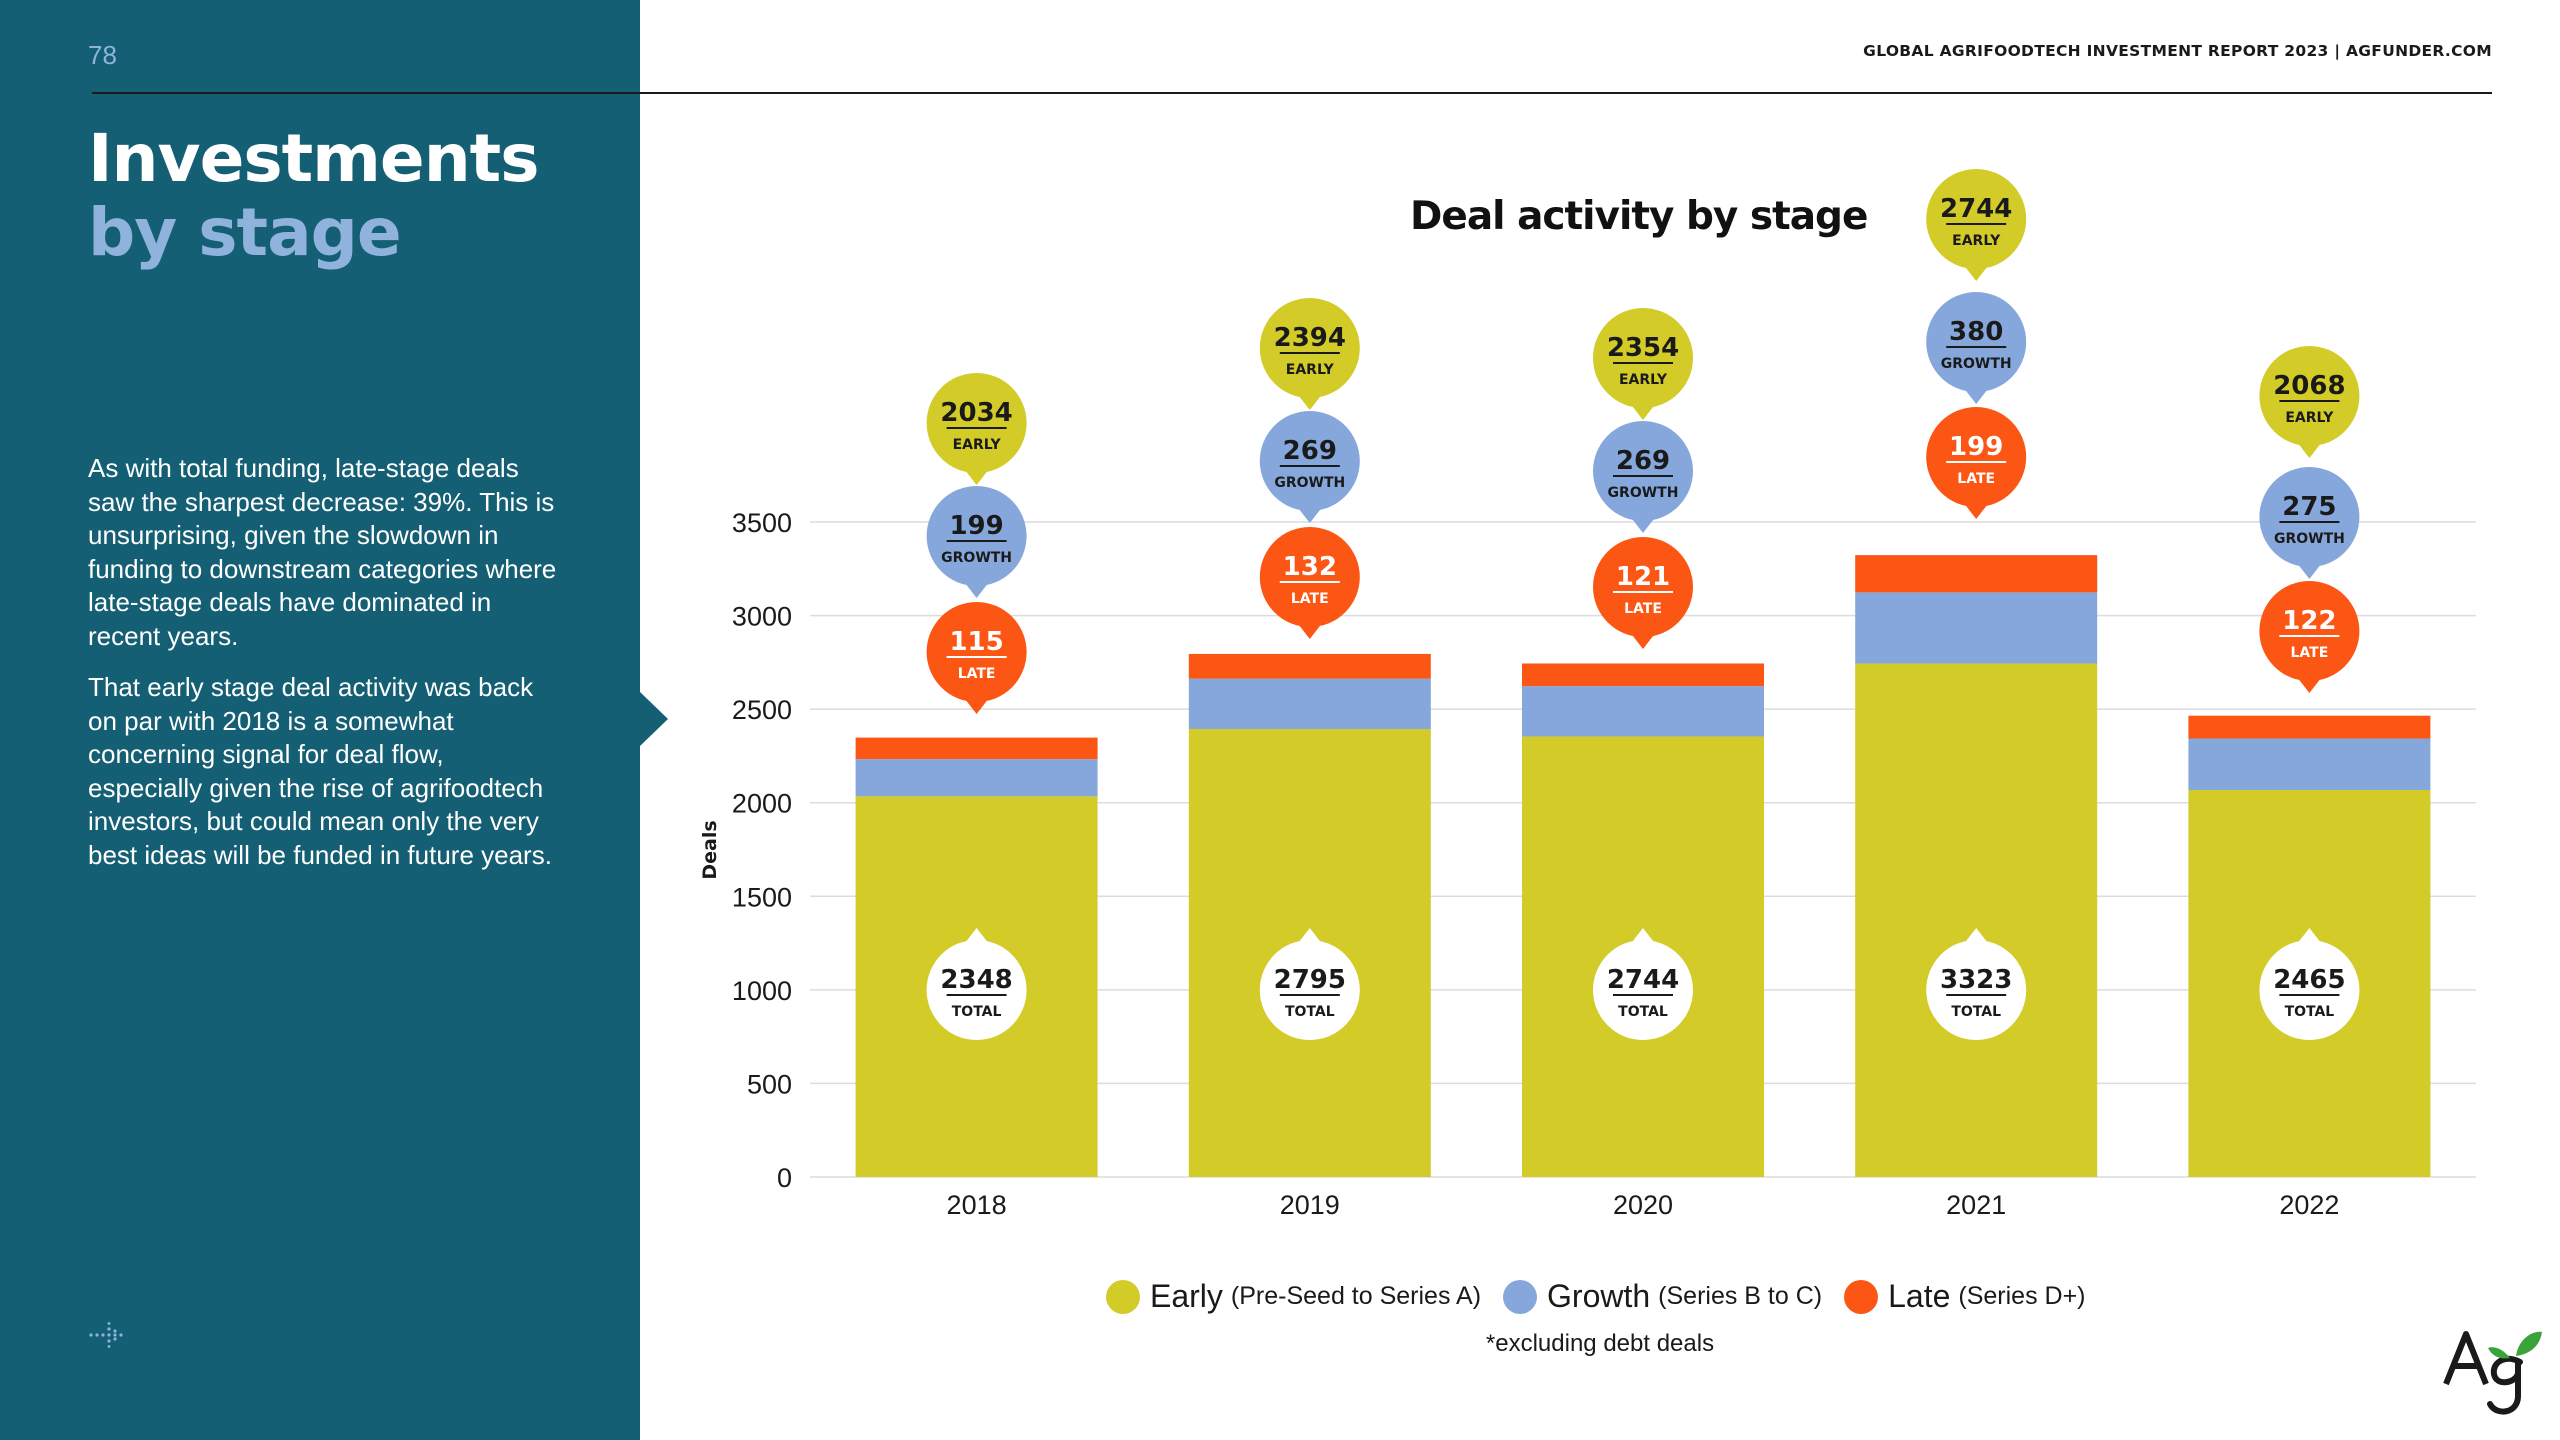 This screenshot has height=1440, width=2560. What do you see at coordinates (1643, 675) in the screenshot?
I see `bar-late-2020` at bounding box center [1643, 675].